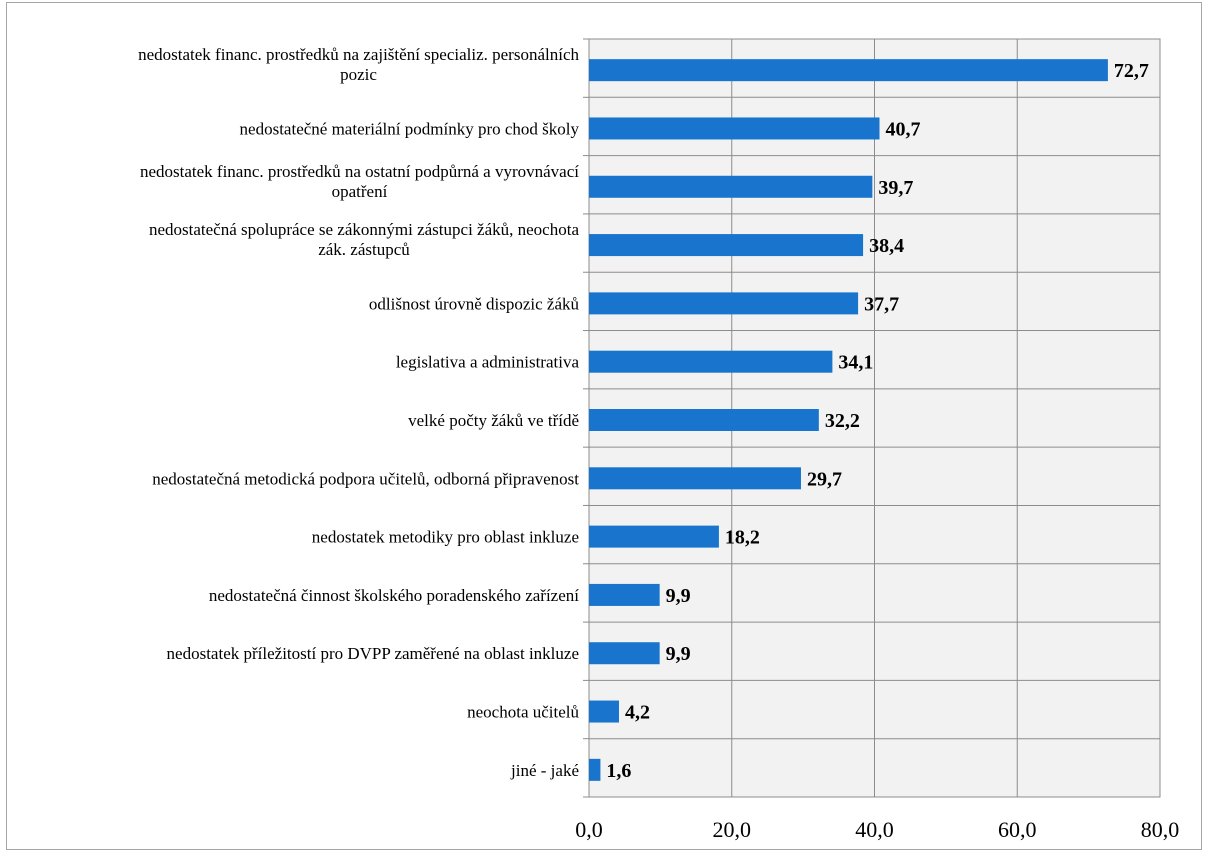 This screenshot has height=853, width=1205. I want to click on value-label: 40,7, so click(902, 129).